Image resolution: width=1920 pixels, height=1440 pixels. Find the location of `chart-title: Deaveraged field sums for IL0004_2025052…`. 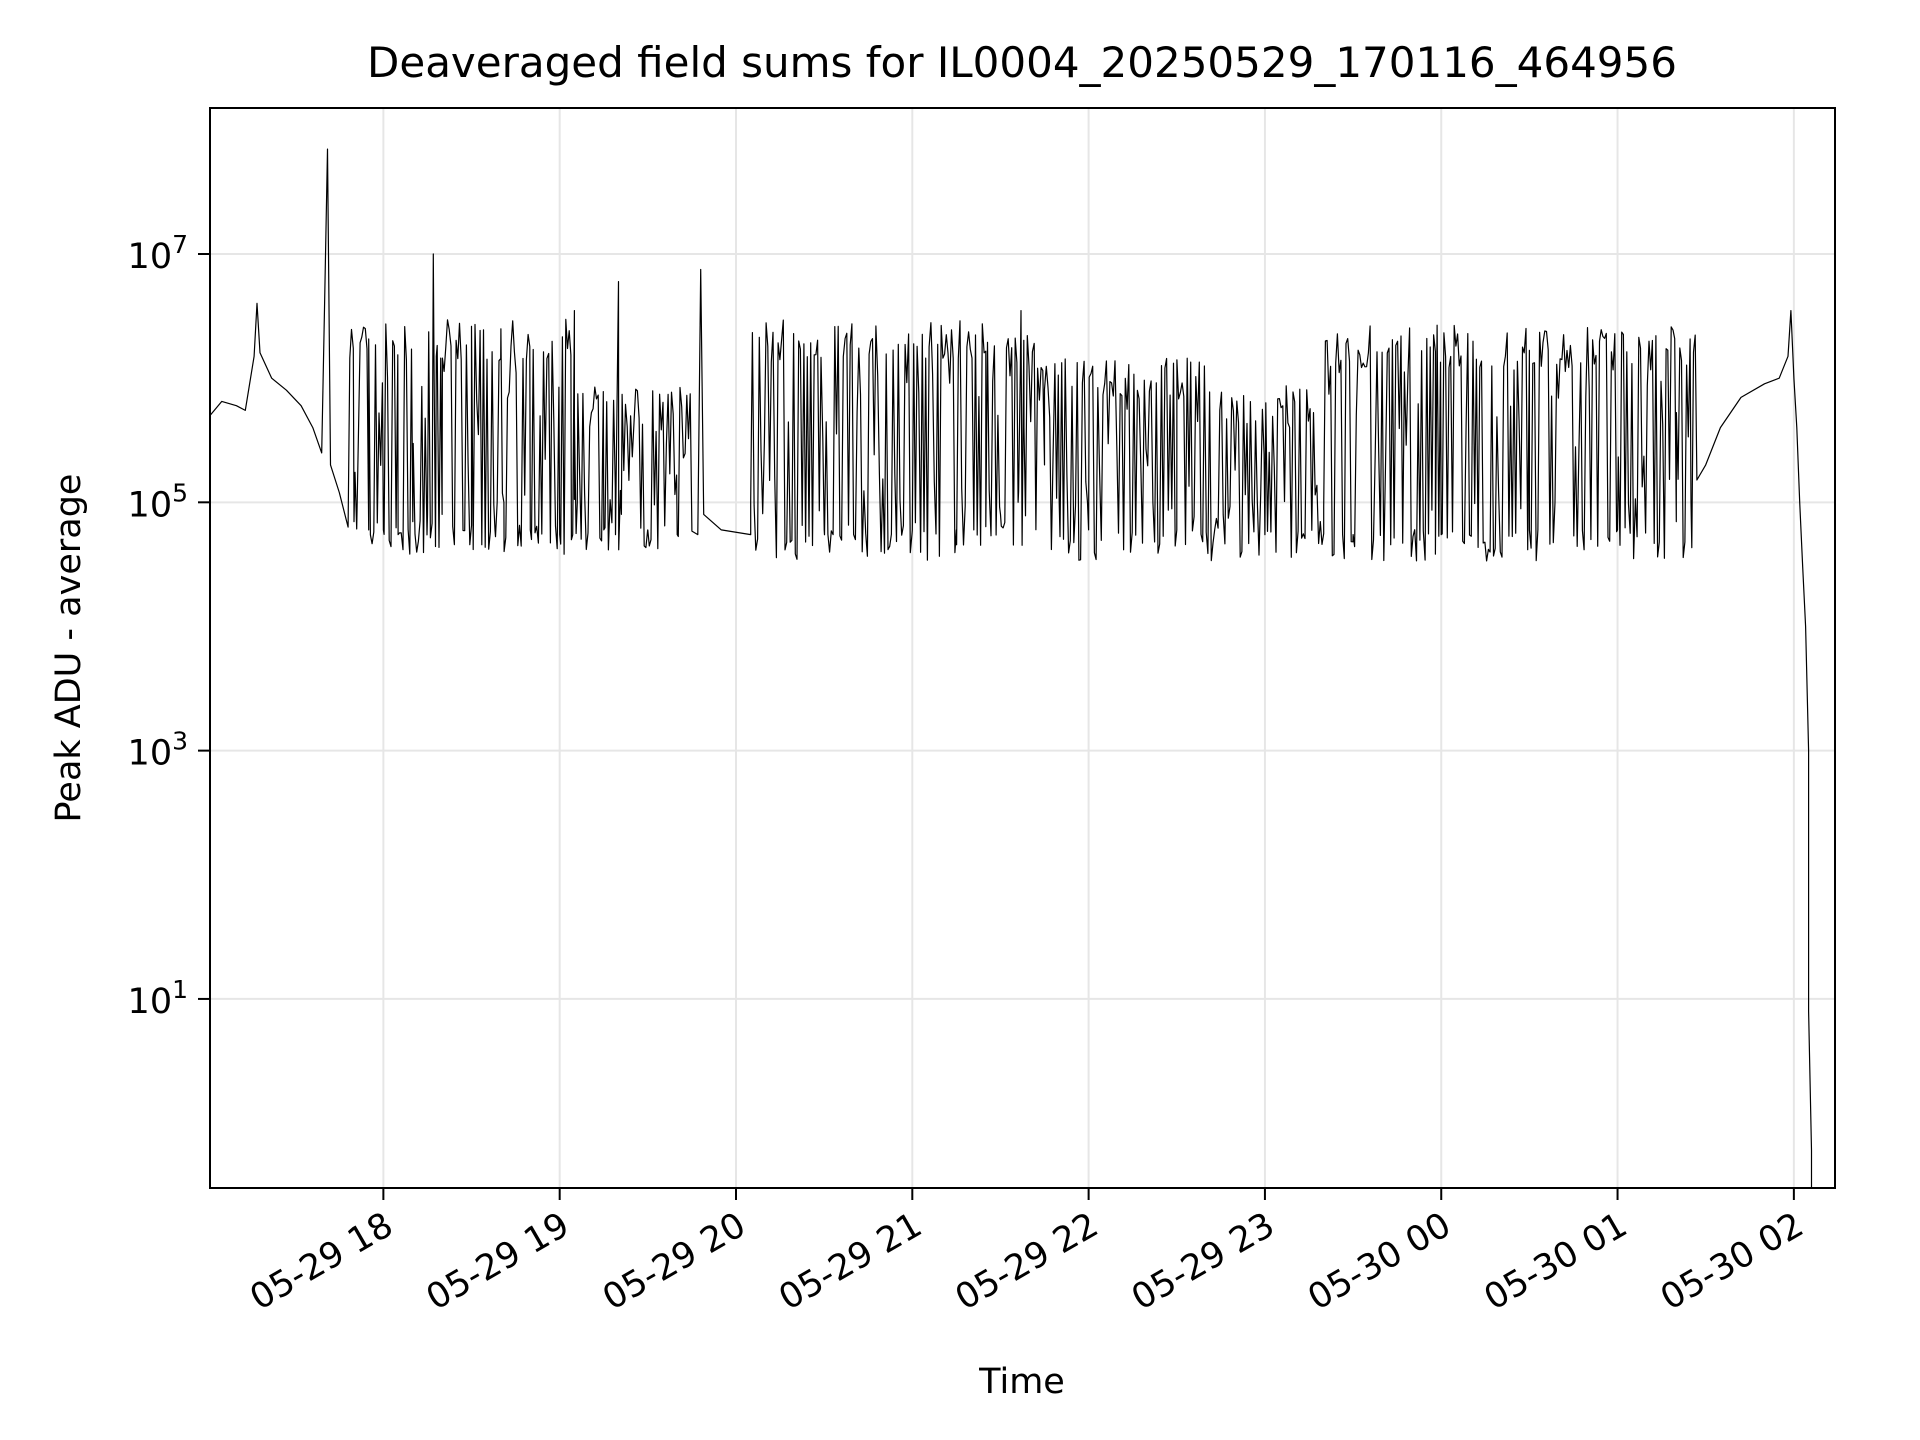

chart-title: Deaveraged field sums for IL0004_2025052… is located at coordinates (1022, 62).